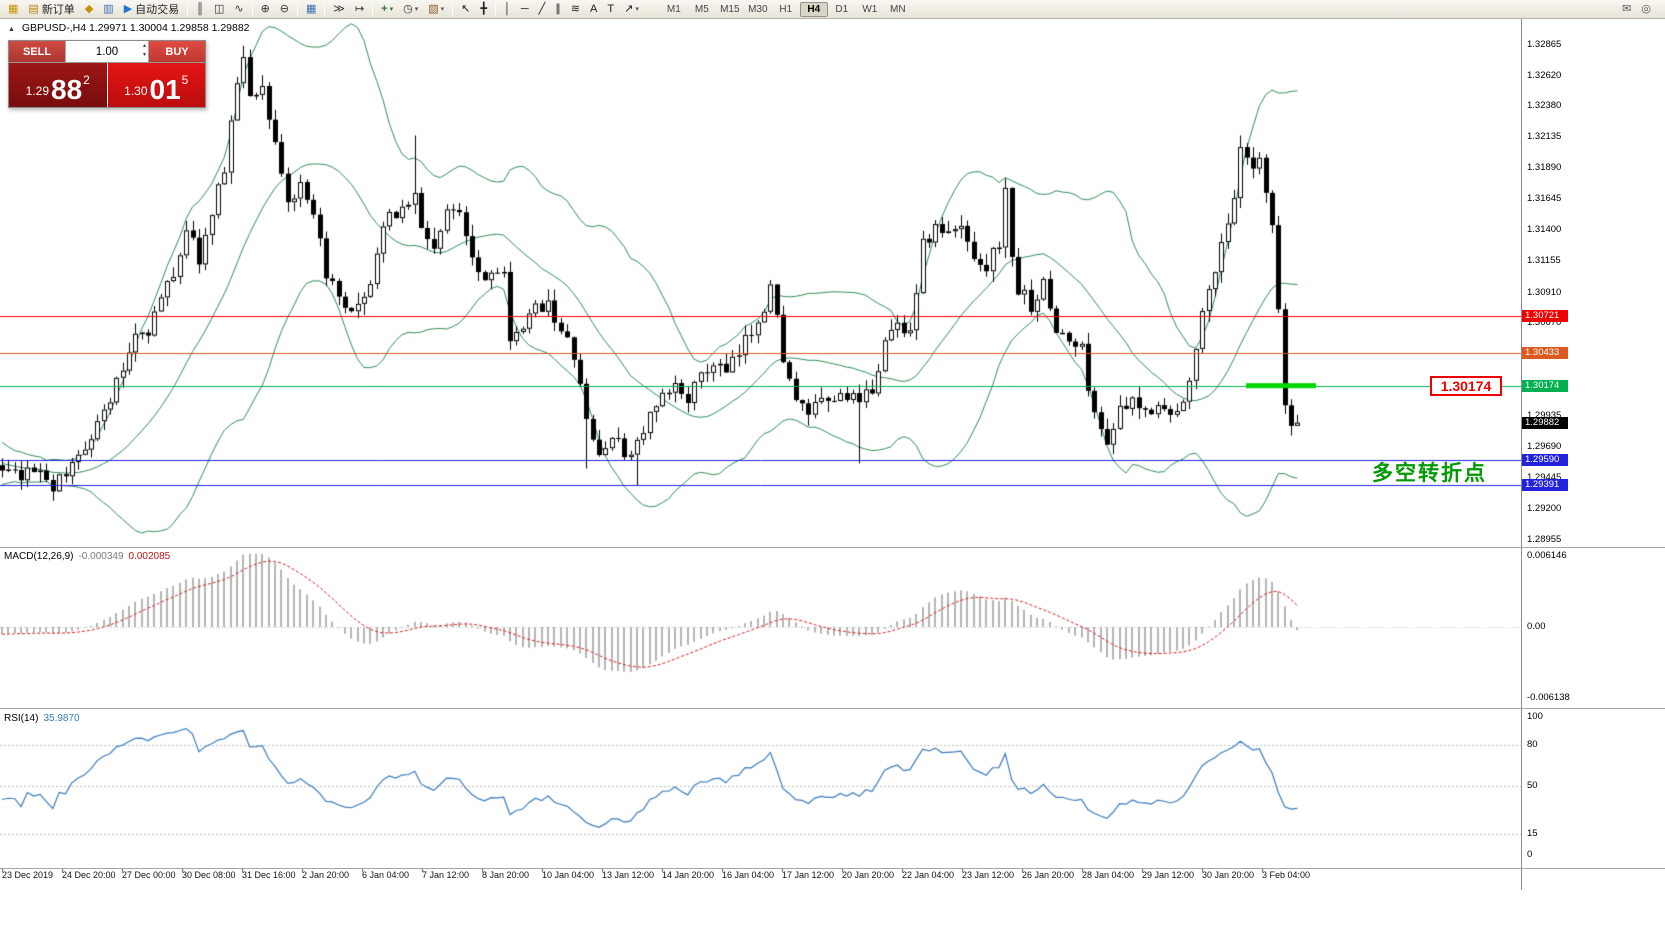 Image resolution: width=1665 pixels, height=944 pixels. What do you see at coordinates (209, 875) in the screenshot?
I see `time-axis-label: 30 Dec 08:00` at bounding box center [209, 875].